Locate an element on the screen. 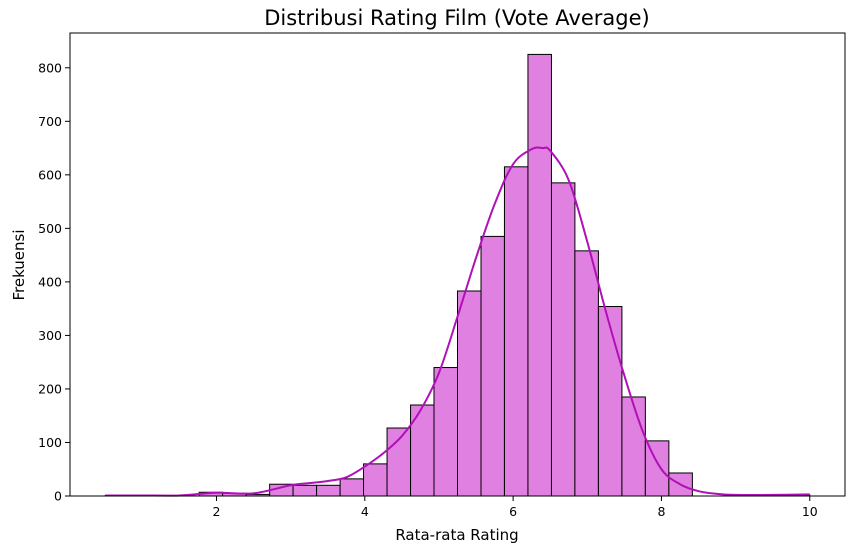  x-tick-label: 2 is located at coordinates (216, 511).